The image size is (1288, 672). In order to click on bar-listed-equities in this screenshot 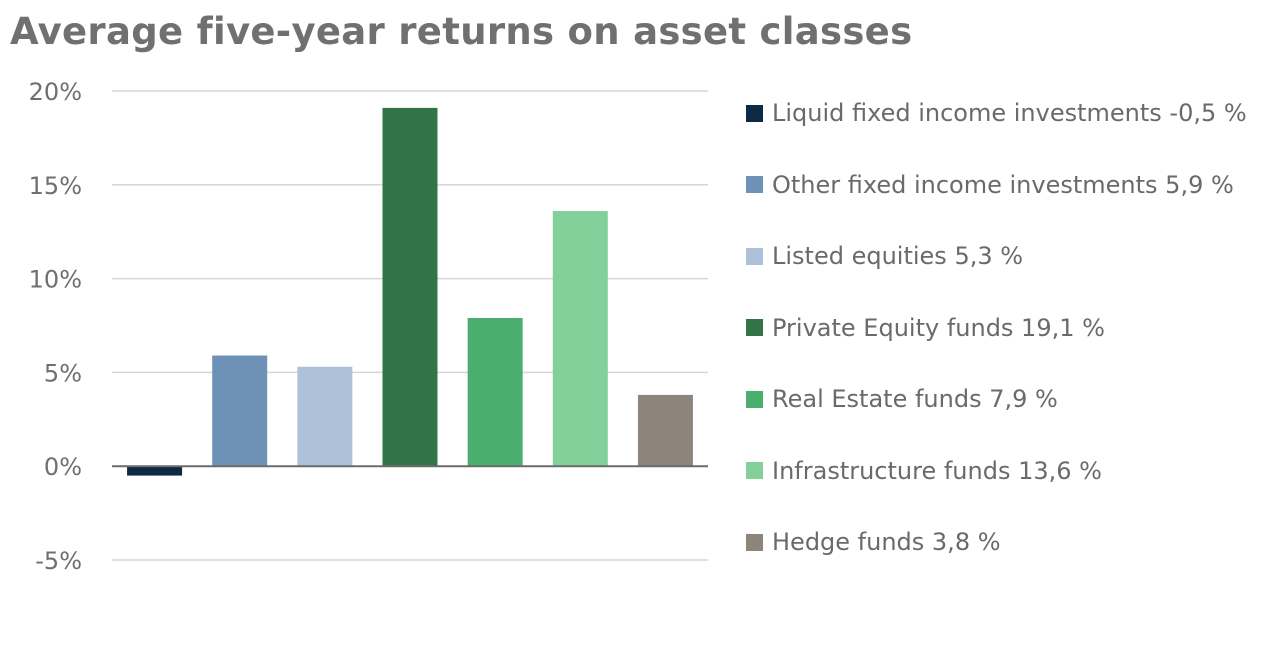, I will do `click(325, 416)`.